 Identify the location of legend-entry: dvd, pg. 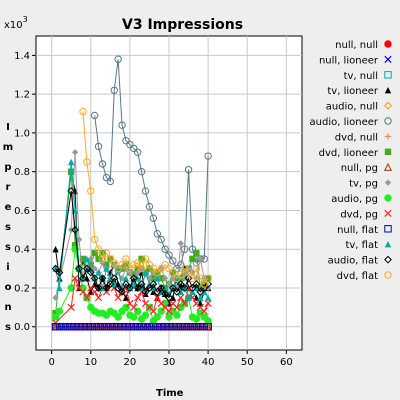
(366, 214).